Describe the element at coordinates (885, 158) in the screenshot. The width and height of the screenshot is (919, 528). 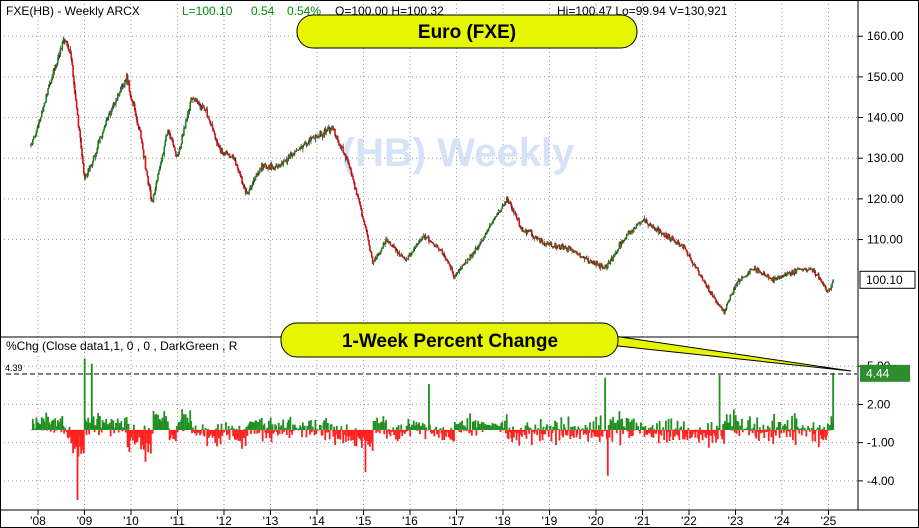
I see `price-tick-label: 130.00` at that location.